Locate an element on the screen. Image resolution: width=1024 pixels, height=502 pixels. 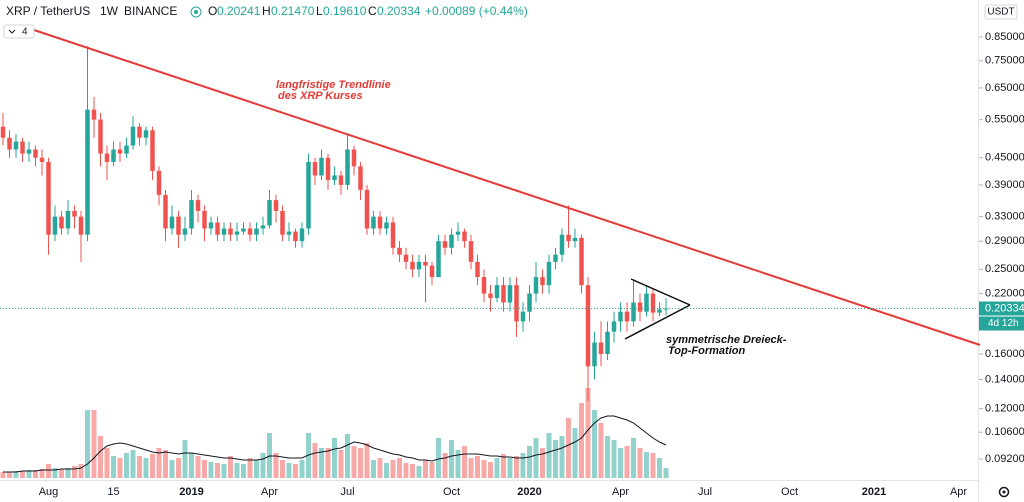
y-tick-label: 0.10600 is located at coordinates (1004, 432).